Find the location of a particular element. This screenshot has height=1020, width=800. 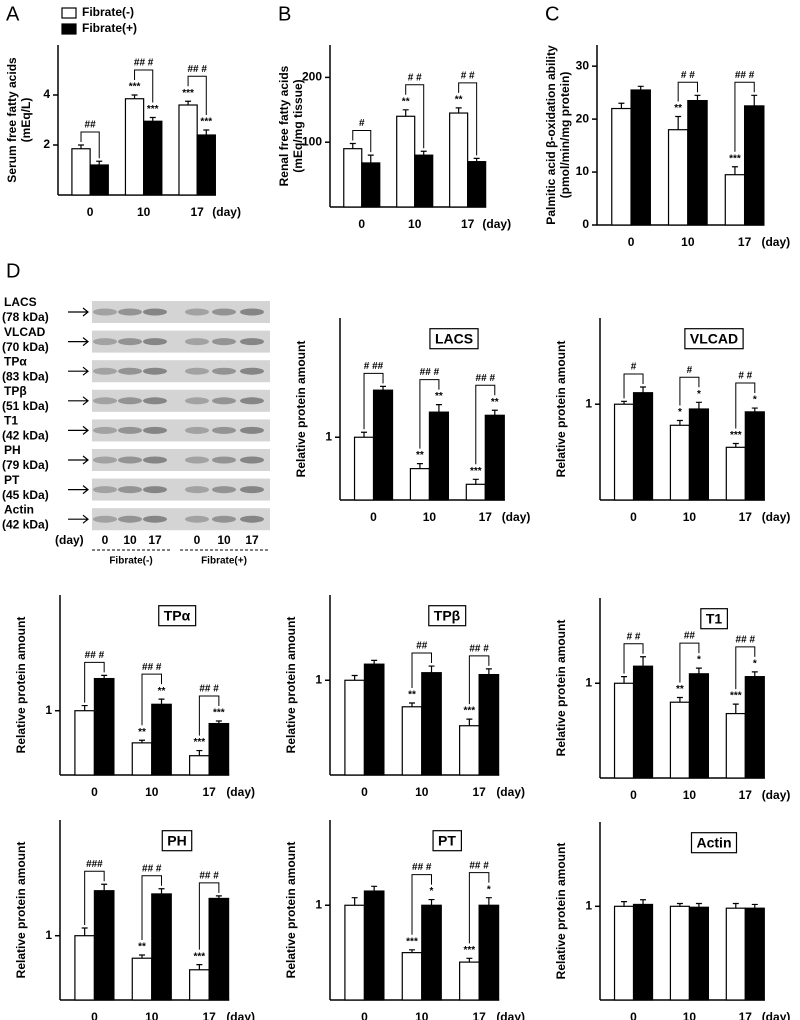

significance-stars: * is located at coordinates (680, 412).